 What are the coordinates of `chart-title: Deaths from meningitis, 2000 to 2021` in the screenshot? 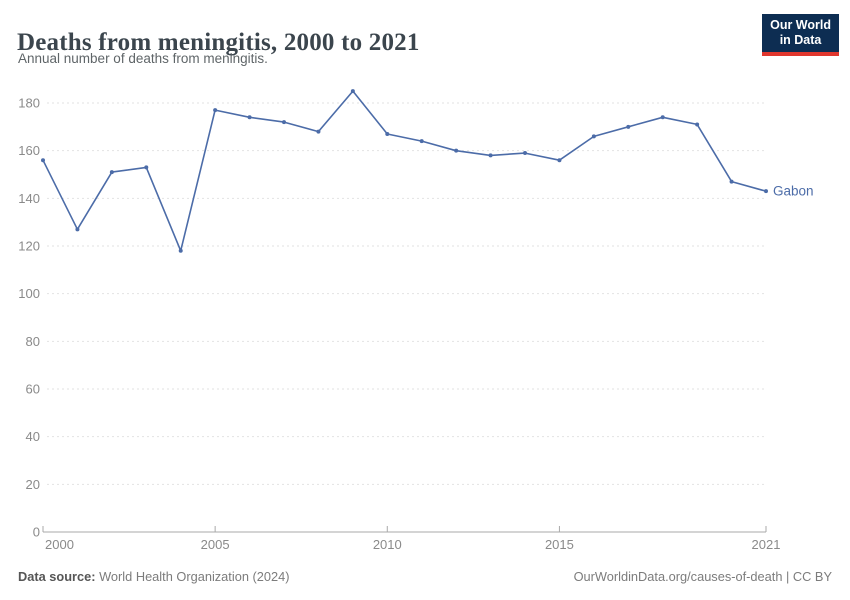 It's located at (218, 42).